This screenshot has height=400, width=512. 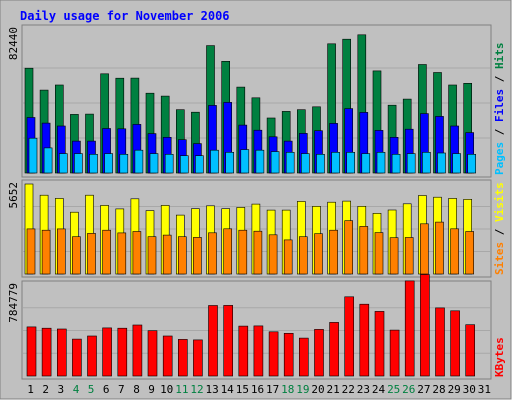 I want to click on x-tick-label-24: 24, so click(x=379, y=389).